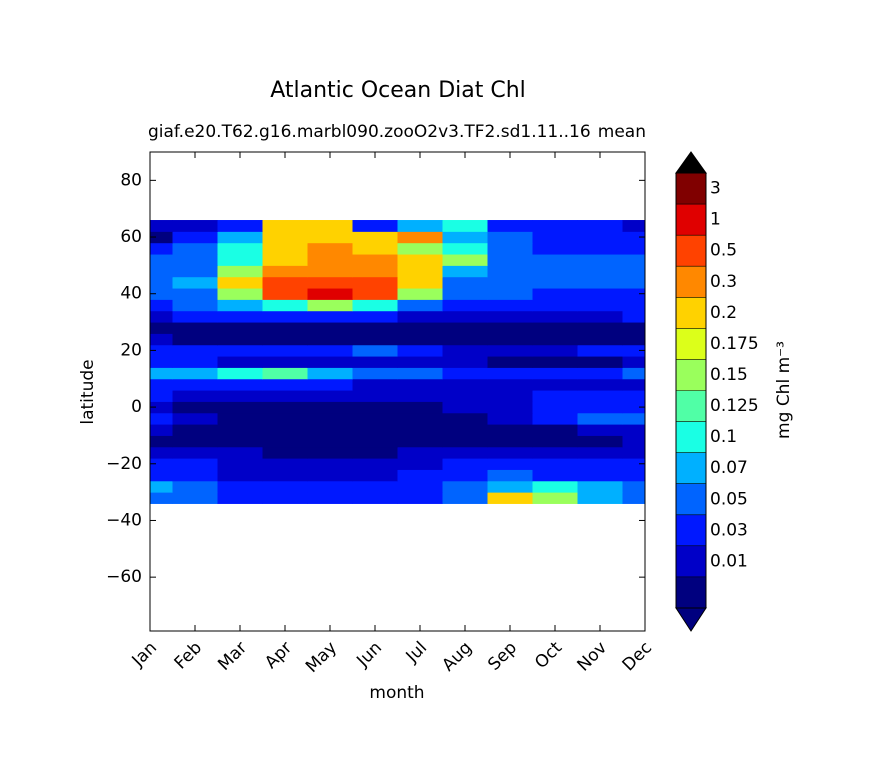 Image resolution: width=876 pixels, height=783 pixels. I want to click on x-tick-label: May, so click(321, 657).